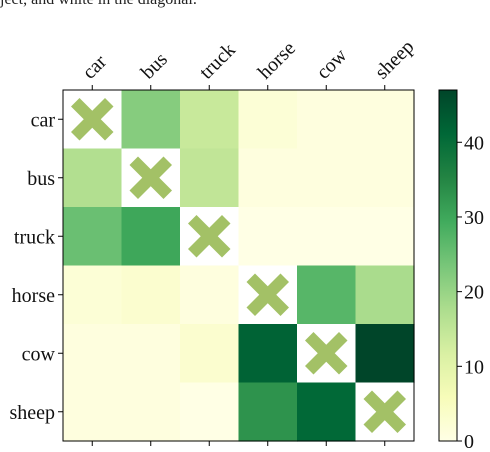 The image size is (490, 452). What do you see at coordinates (34, 237) in the screenshot?
I see `y-tick-label: truck` at bounding box center [34, 237].